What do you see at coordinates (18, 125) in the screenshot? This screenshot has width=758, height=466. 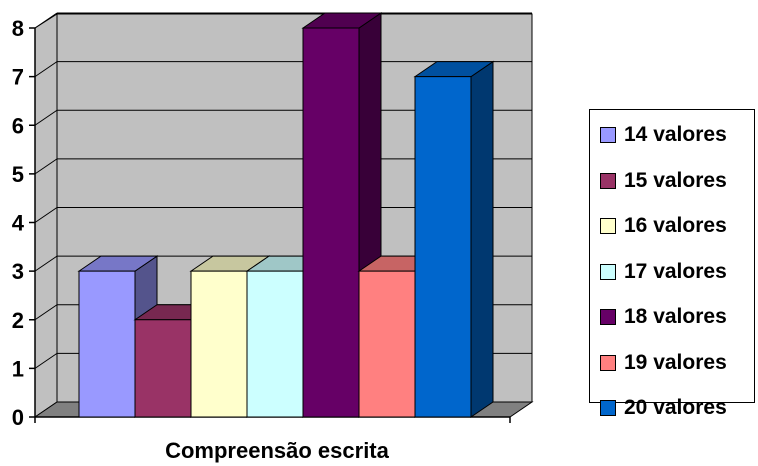 I see `y-tick-label: 6` at bounding box center [18, 125].